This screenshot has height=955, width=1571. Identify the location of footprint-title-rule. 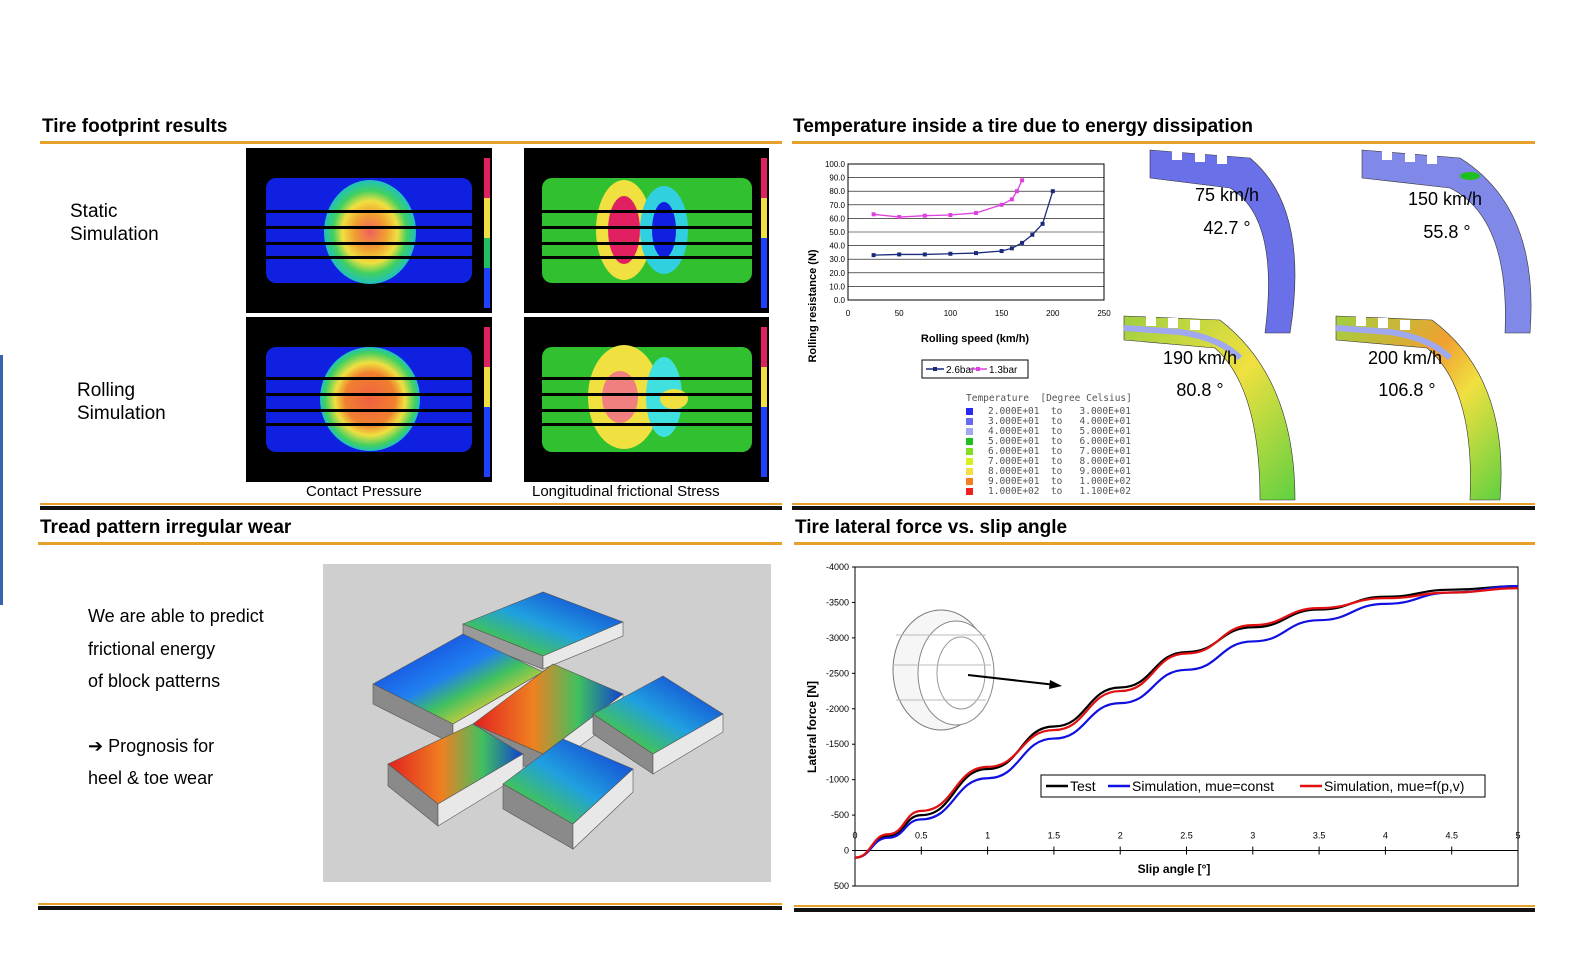
(411, 142).